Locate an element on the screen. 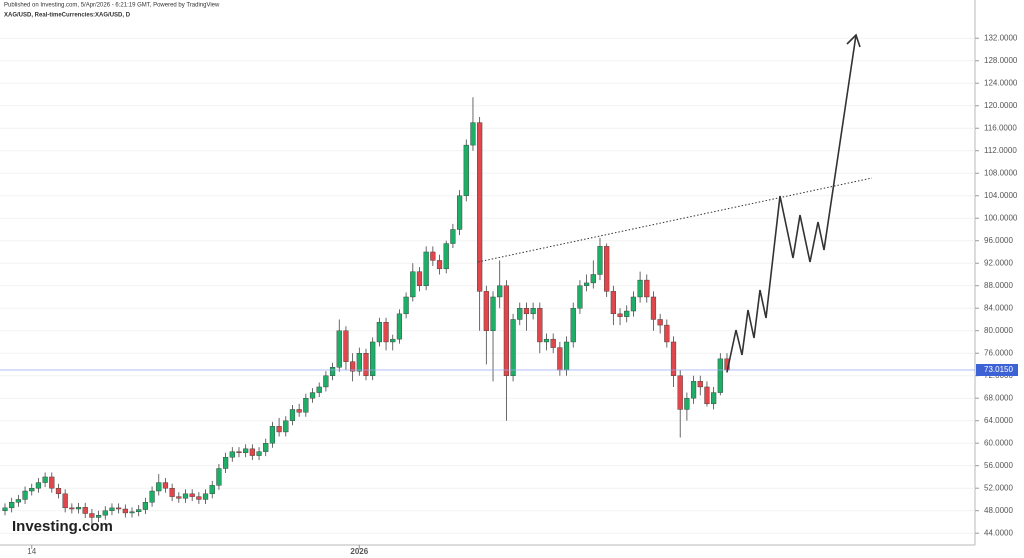  y-tick-label: 112.0000 is located at coordinates (1000, 150).